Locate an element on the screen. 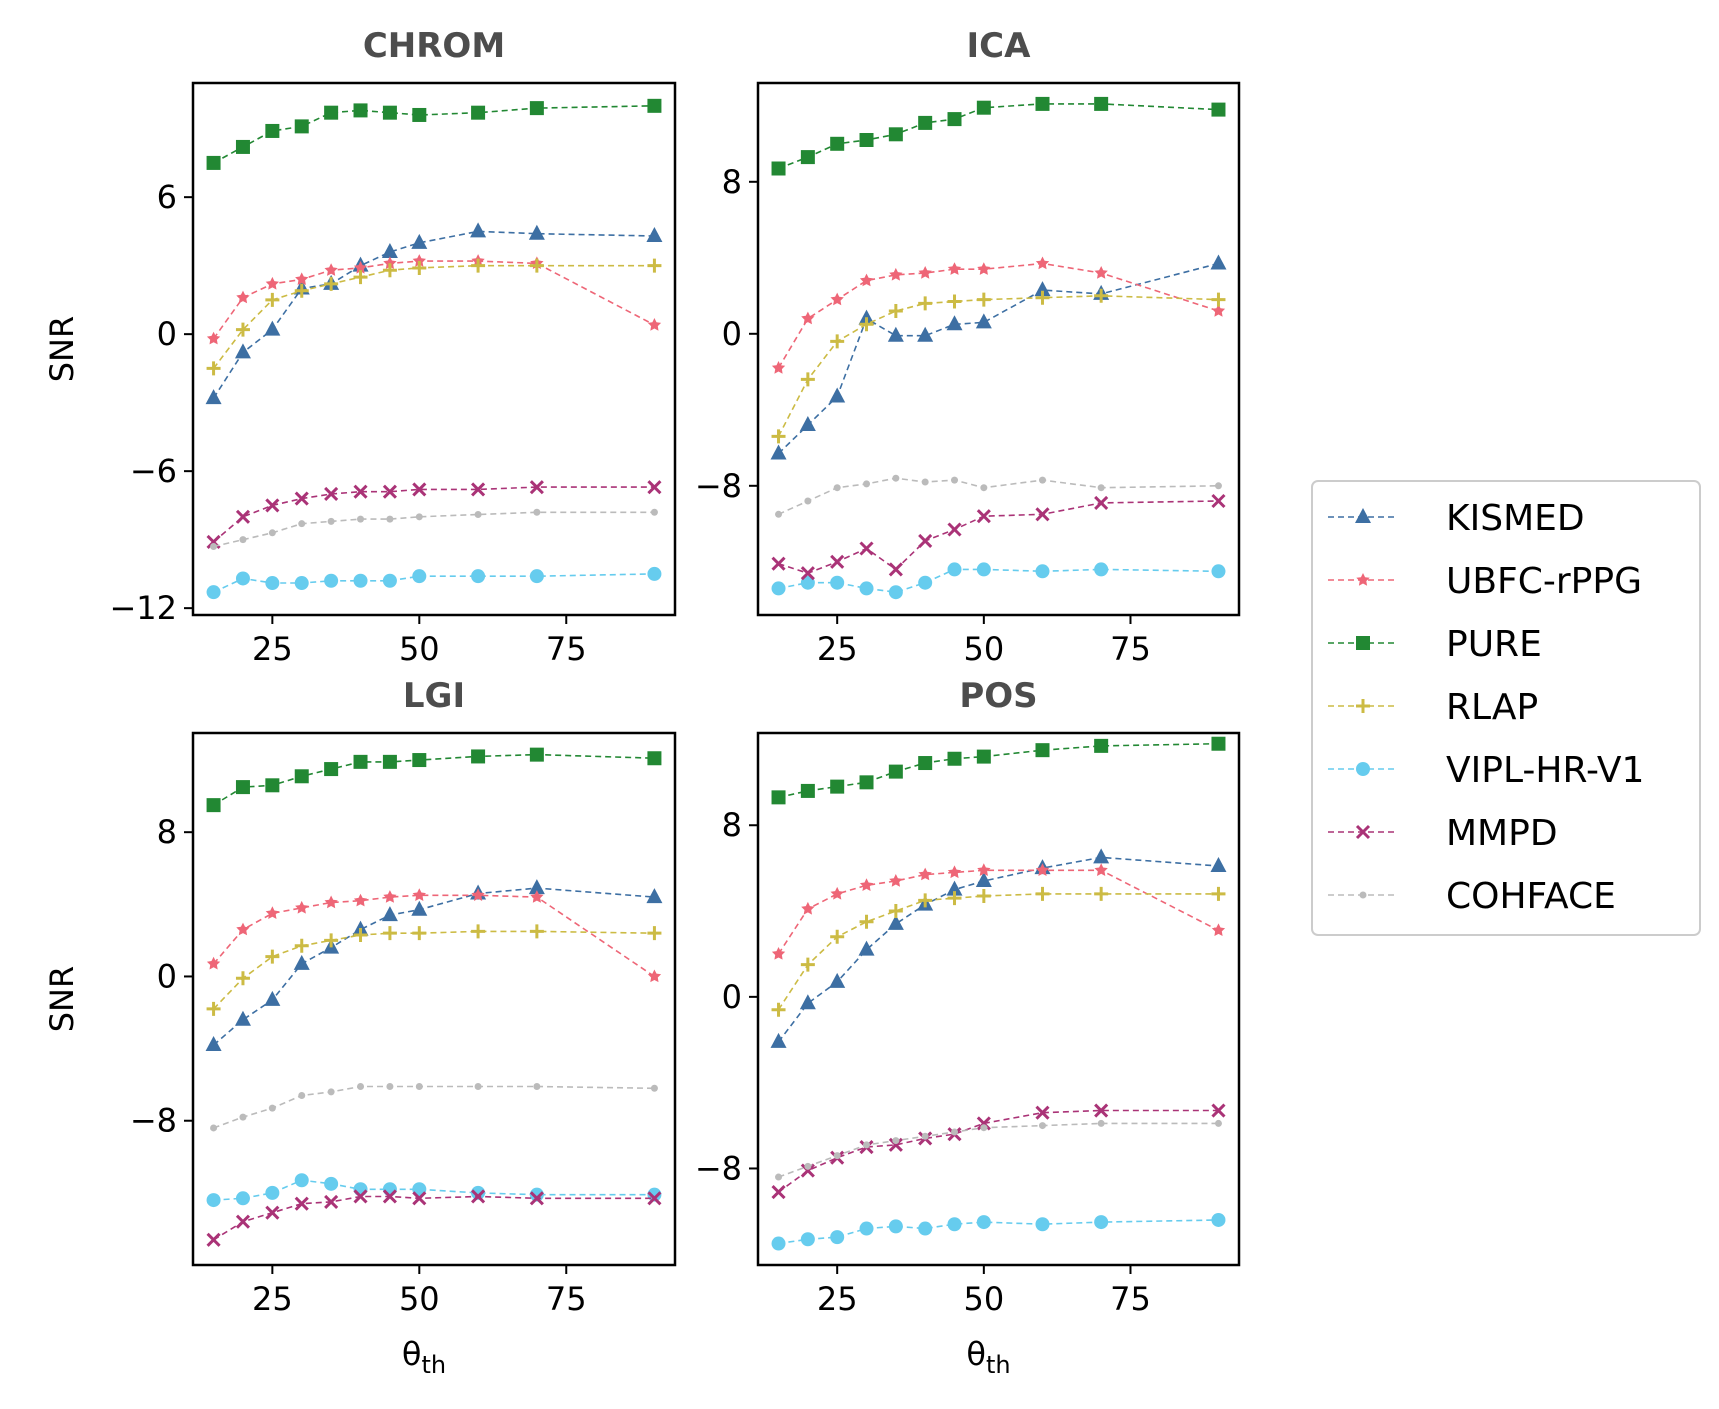 This screenshot has width=1719, height=1409. series-ubfc-rppg-lgi is located at coordinates (434, 935).